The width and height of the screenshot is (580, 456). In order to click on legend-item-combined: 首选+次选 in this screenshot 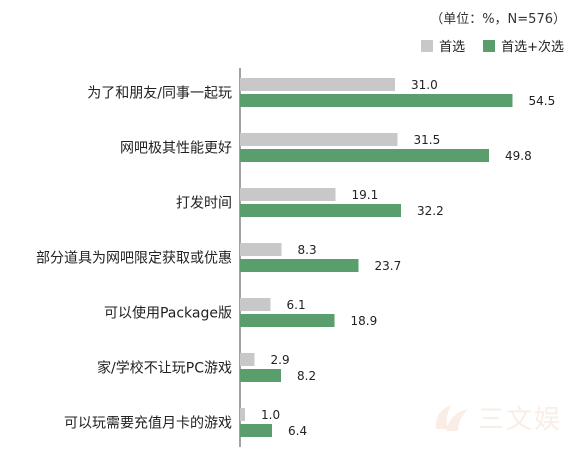, I will do `click(523, 45)`.